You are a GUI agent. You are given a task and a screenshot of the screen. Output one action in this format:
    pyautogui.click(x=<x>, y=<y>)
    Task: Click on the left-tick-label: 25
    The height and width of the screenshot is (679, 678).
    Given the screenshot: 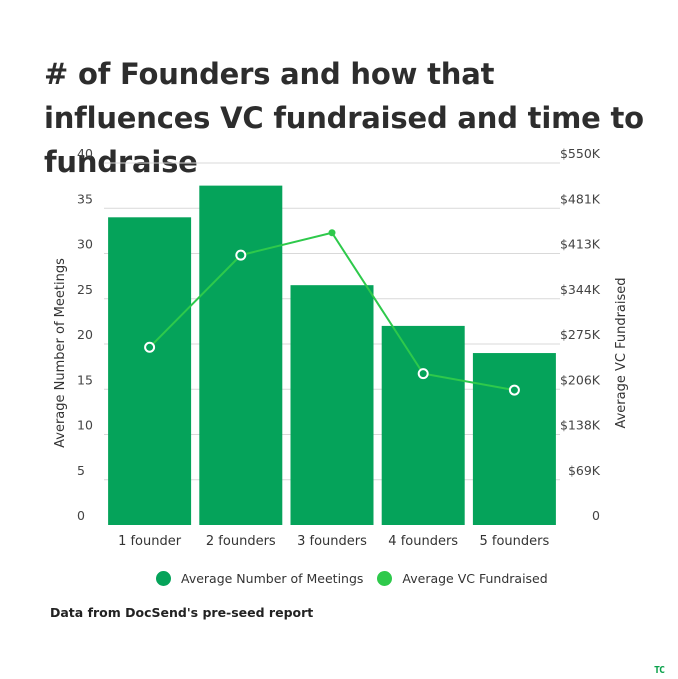 What is the action you would take?
    pyautogui.click(x=85, y=289)
    